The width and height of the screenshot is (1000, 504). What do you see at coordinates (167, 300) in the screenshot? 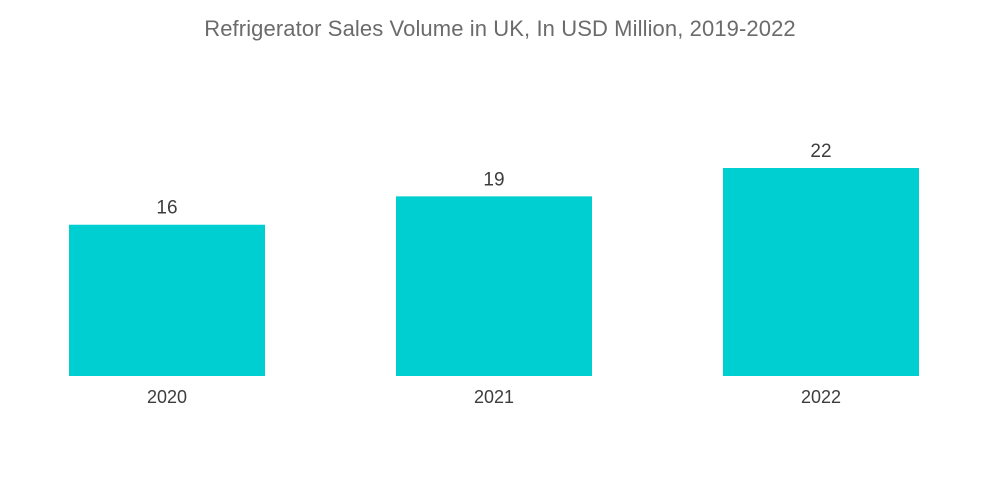
I see `bar-2020` at bounding box center [167, 300].